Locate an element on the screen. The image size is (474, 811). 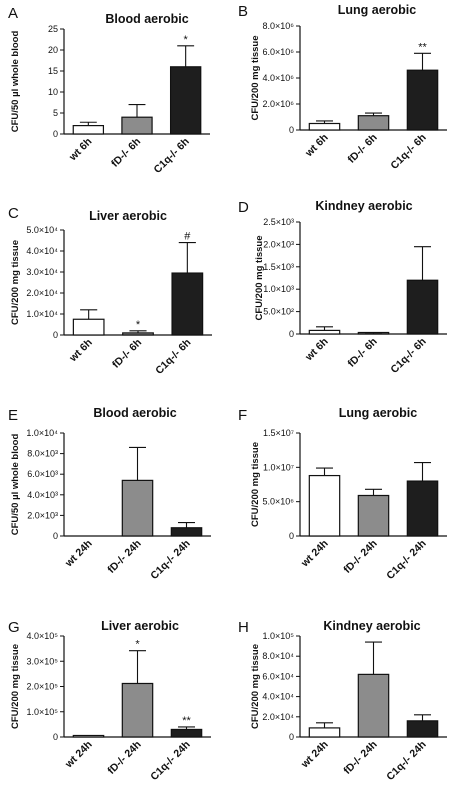
y-tick-label: 8.0×10⁶ is located at coordinates (279, 26).